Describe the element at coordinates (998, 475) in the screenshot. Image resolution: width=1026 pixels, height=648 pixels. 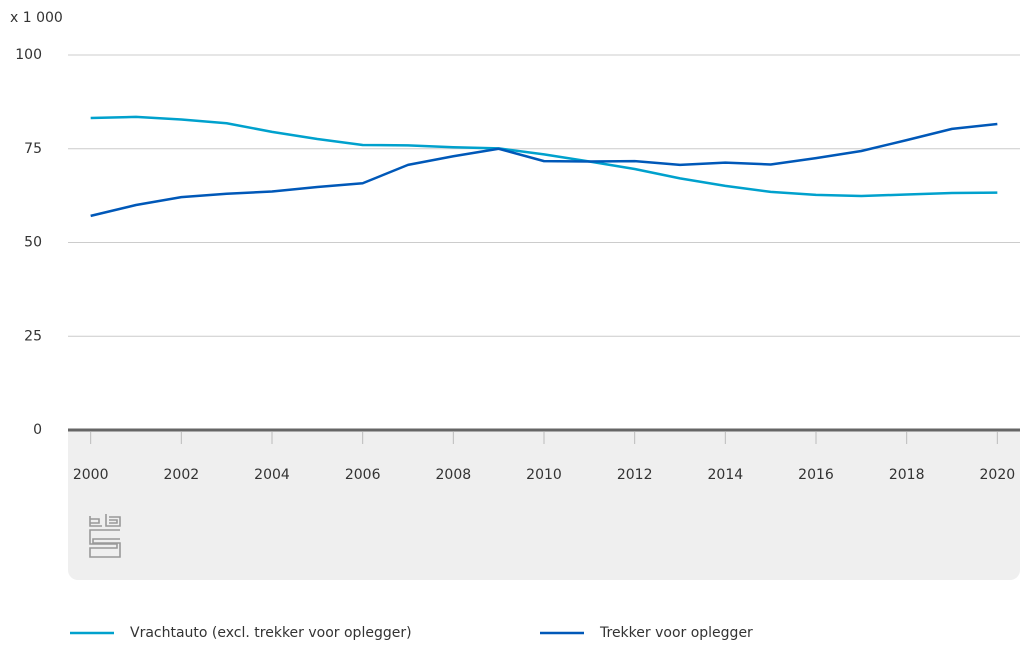
I see `x-tick-label: 2020` at that location.